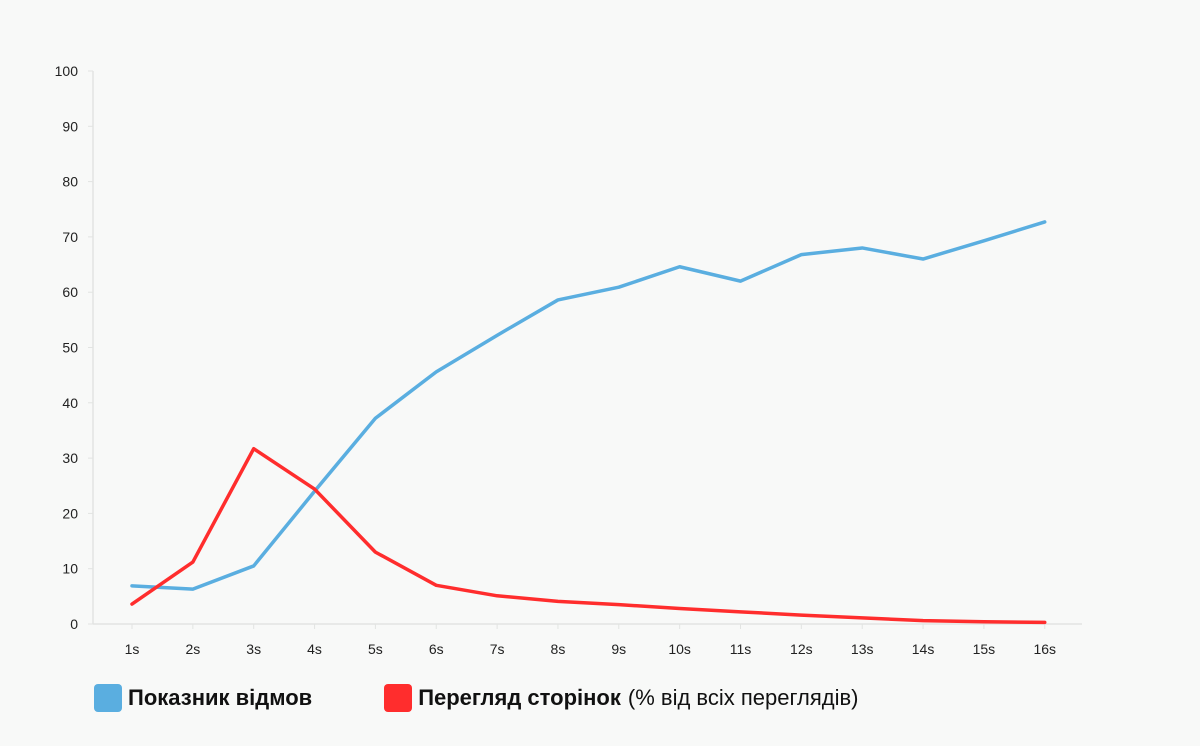 The height and width of the screenshot is (746, 1200). What do you see at coordinates (253, 649) in the screenshot?
I see `x-tick-label: 3s` at bounding box center [253, 649].